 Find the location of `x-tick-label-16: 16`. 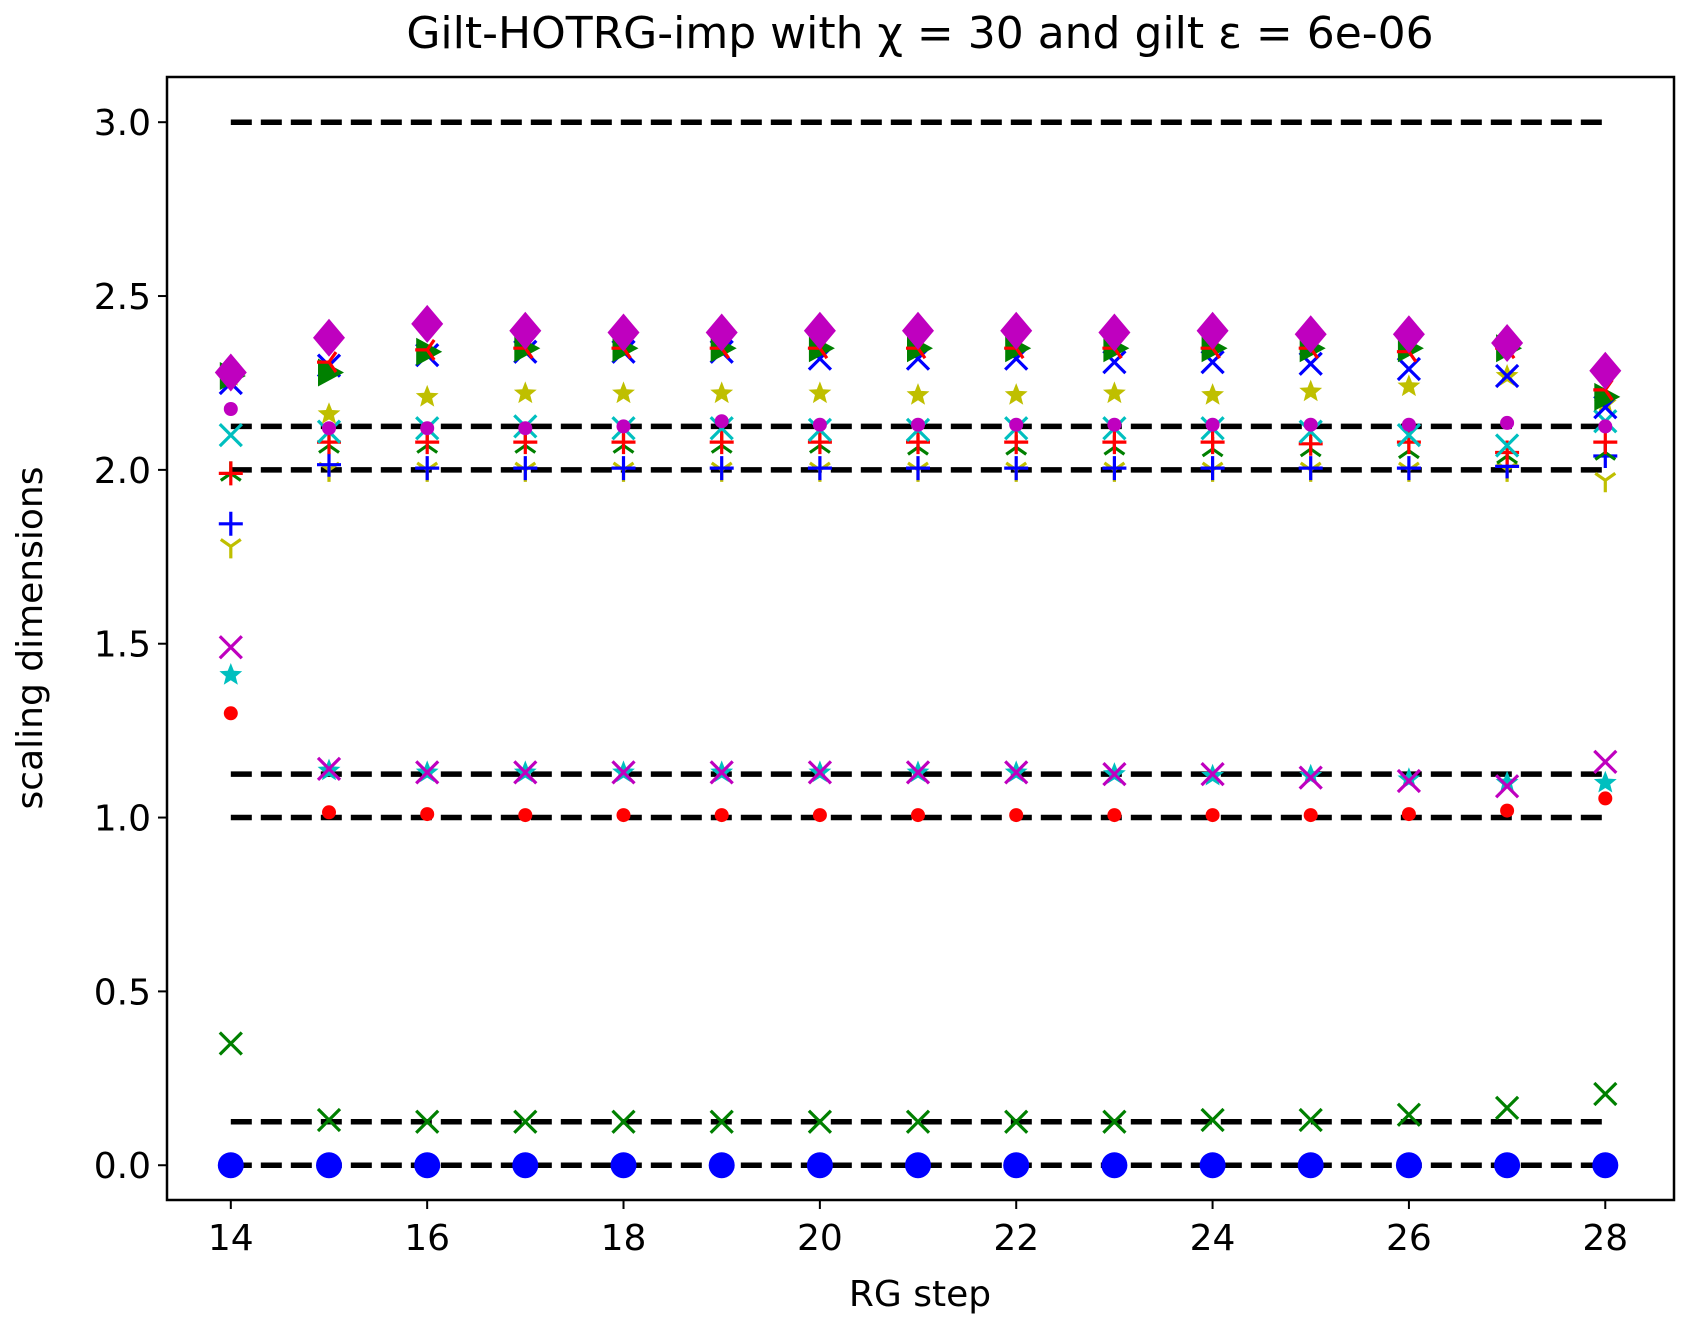

x-tick-label-16: 16 is located at coordinates (427, 1238).